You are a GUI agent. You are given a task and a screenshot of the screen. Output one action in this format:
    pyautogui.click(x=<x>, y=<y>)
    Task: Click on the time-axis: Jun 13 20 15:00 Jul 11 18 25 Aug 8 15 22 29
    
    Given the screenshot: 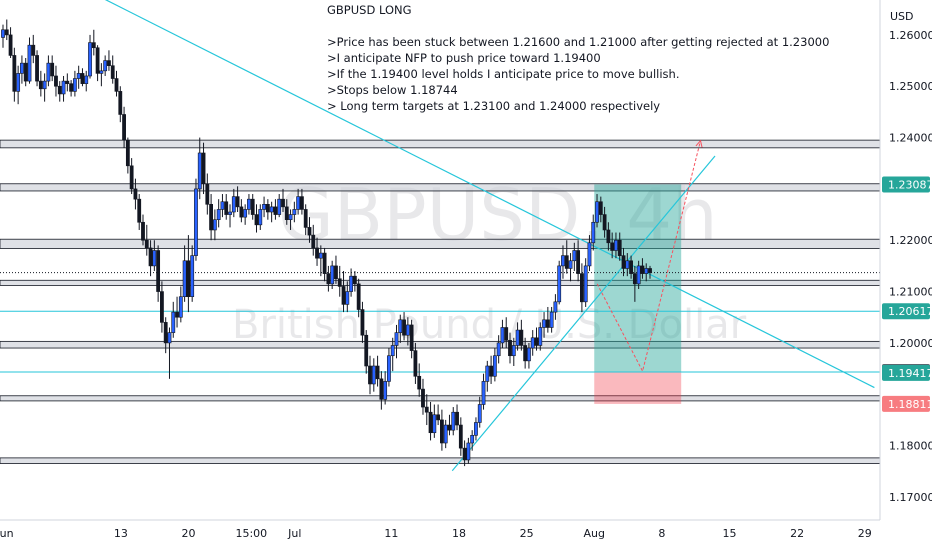 What is the action you would take?
    pyautogui.click(x=466, y=534)
    